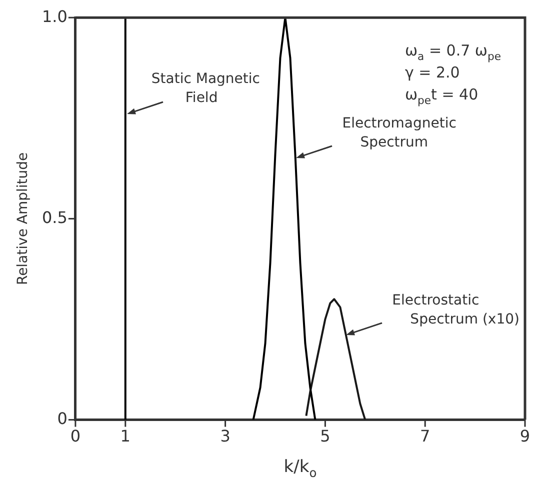  I want to click on annotation: Electrostatic Spectrum (x10), so click(456, 310).